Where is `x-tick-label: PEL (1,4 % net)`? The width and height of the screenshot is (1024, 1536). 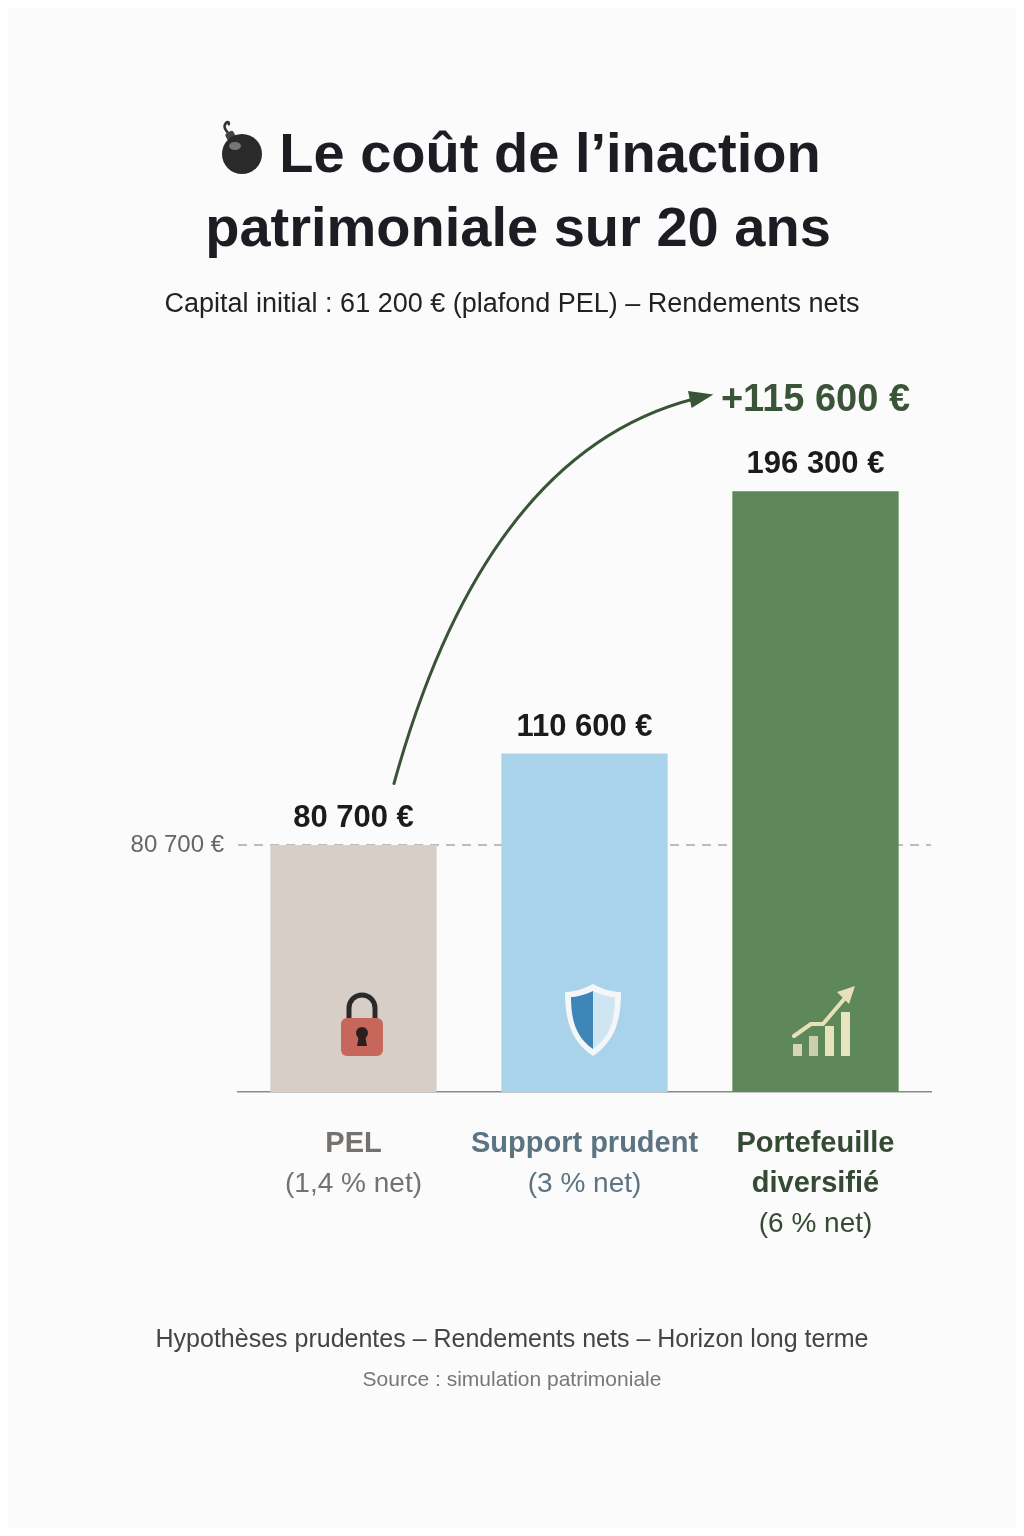
x-tick-label: PEL (1,4 % net) is located at coordinates (353, 1162).